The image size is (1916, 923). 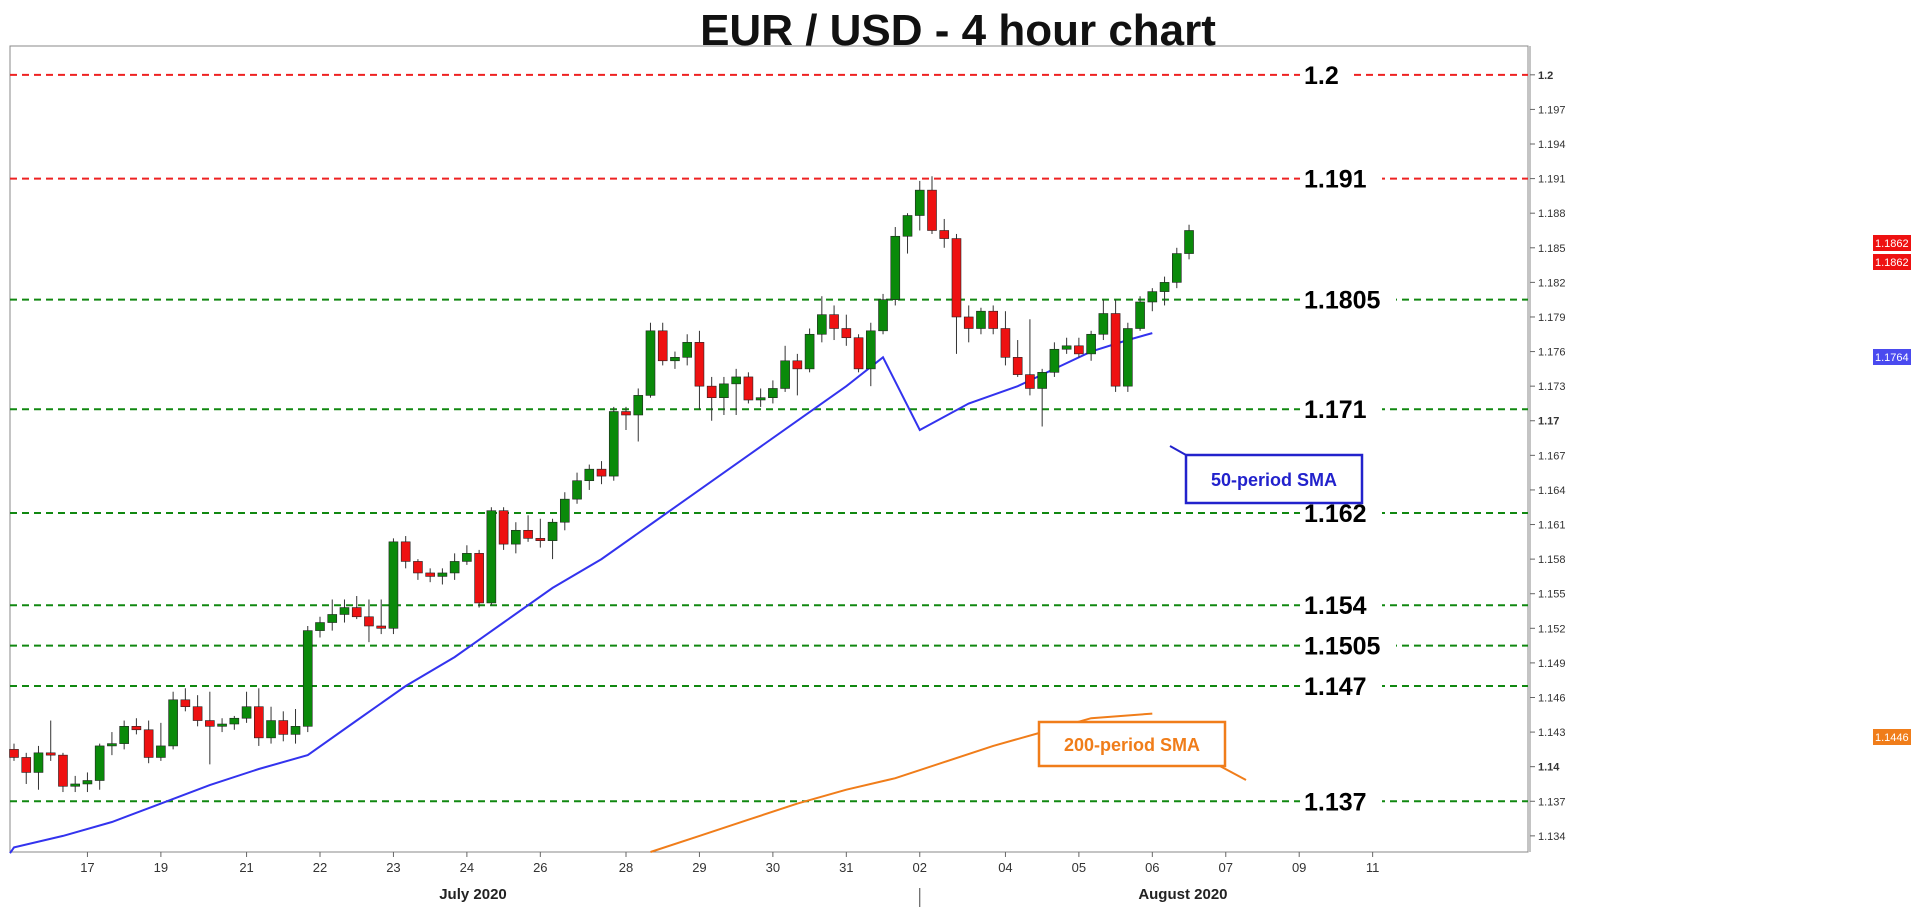 What do you see at coordinates (540, 867) in the screenshot?
I see `x-tick-label: 26` at bounding box center [540, 867].